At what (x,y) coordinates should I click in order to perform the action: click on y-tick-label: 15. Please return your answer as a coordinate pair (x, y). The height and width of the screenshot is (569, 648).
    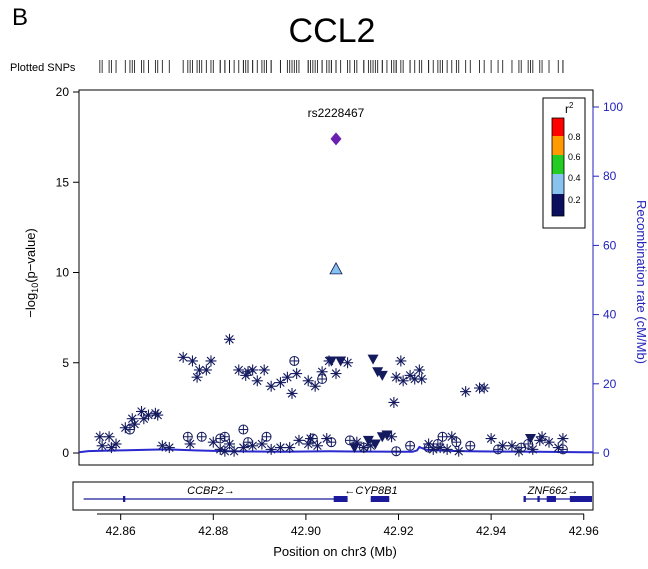
    Looking at the image, I should click on (63, 182).